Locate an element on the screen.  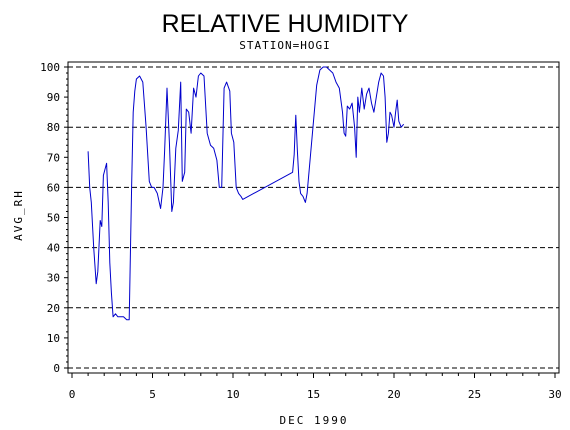
y-axis-label: AVG_RH is located at coordinates (18, 215).